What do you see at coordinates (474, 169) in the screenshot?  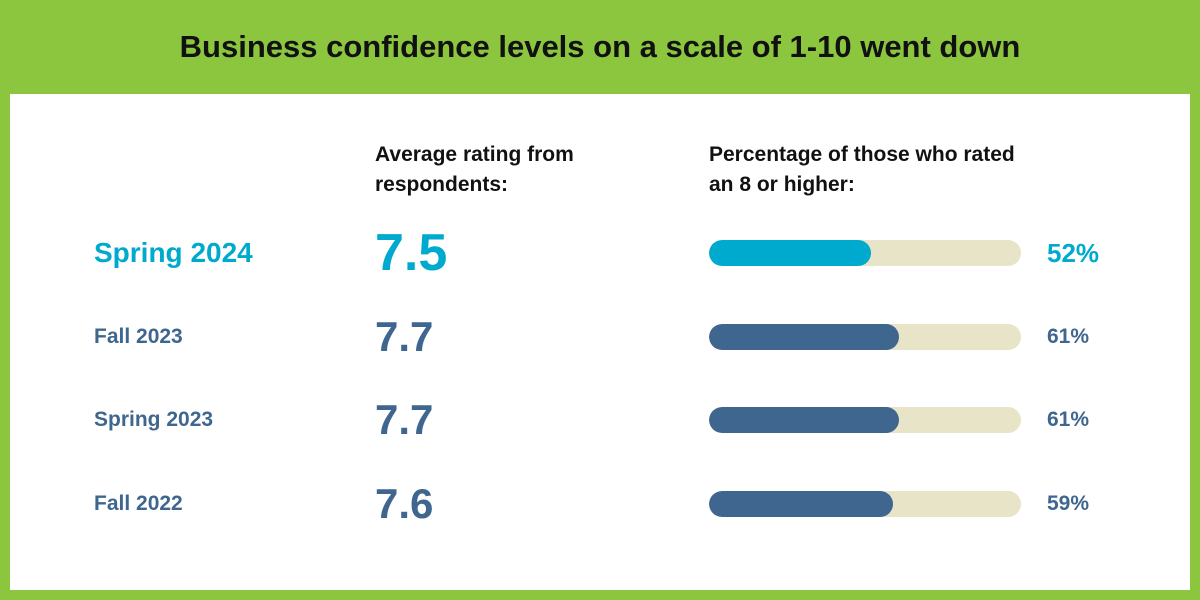 I see `average-rating-header: Average rating from respondents:` at bounding box center [474, 169].